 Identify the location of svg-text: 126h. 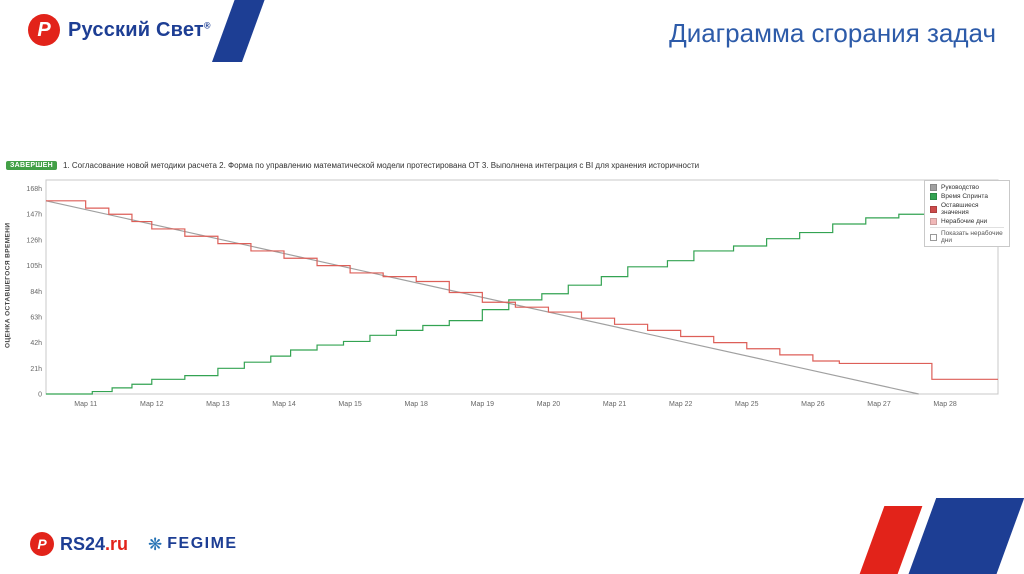
(34, 240).